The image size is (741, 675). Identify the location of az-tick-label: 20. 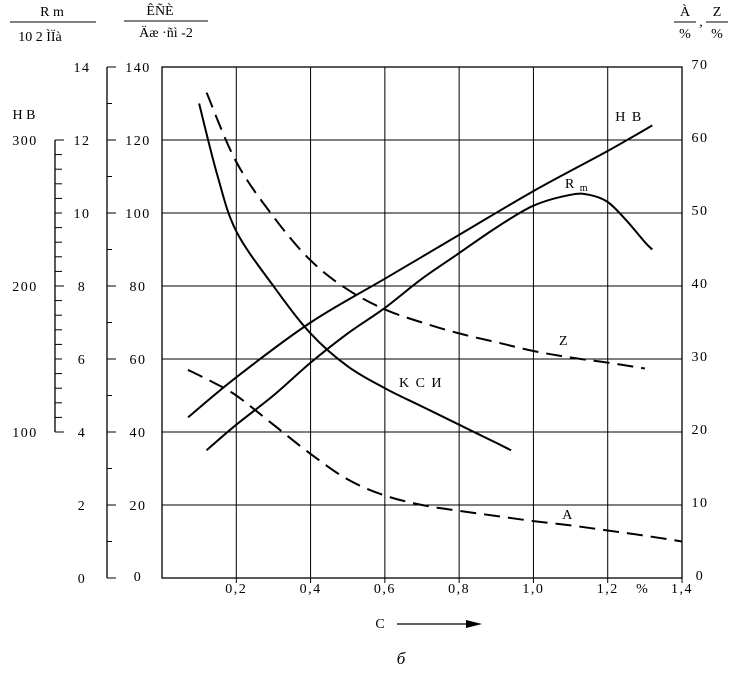
(700, 430).